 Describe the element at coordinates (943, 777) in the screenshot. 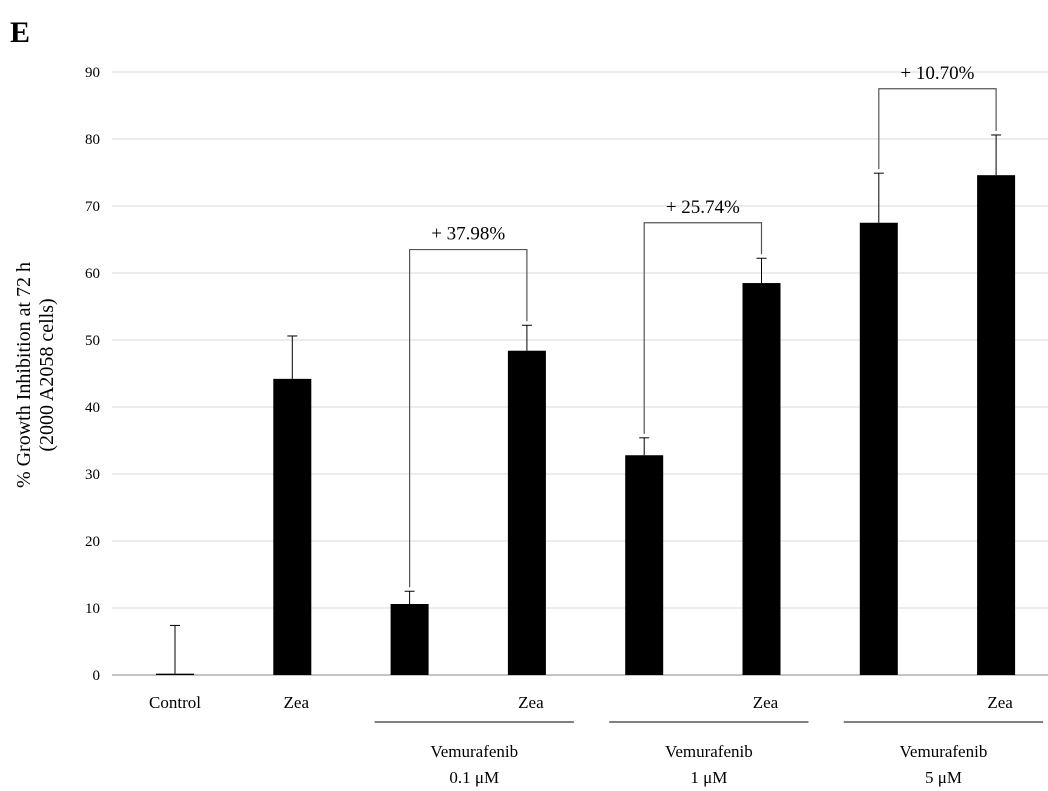

I see `group-concentration: 5 μM` at that location.